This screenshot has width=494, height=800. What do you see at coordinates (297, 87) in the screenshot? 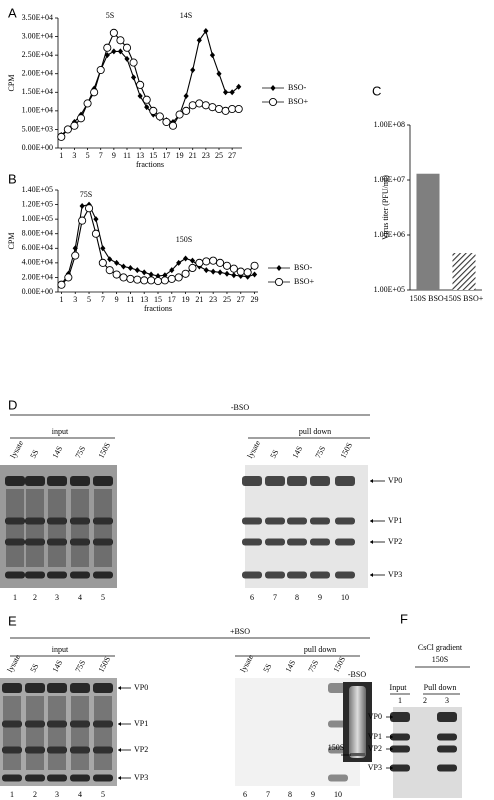
I see `legend-label: BSO-` at bounding box center [297, 87].